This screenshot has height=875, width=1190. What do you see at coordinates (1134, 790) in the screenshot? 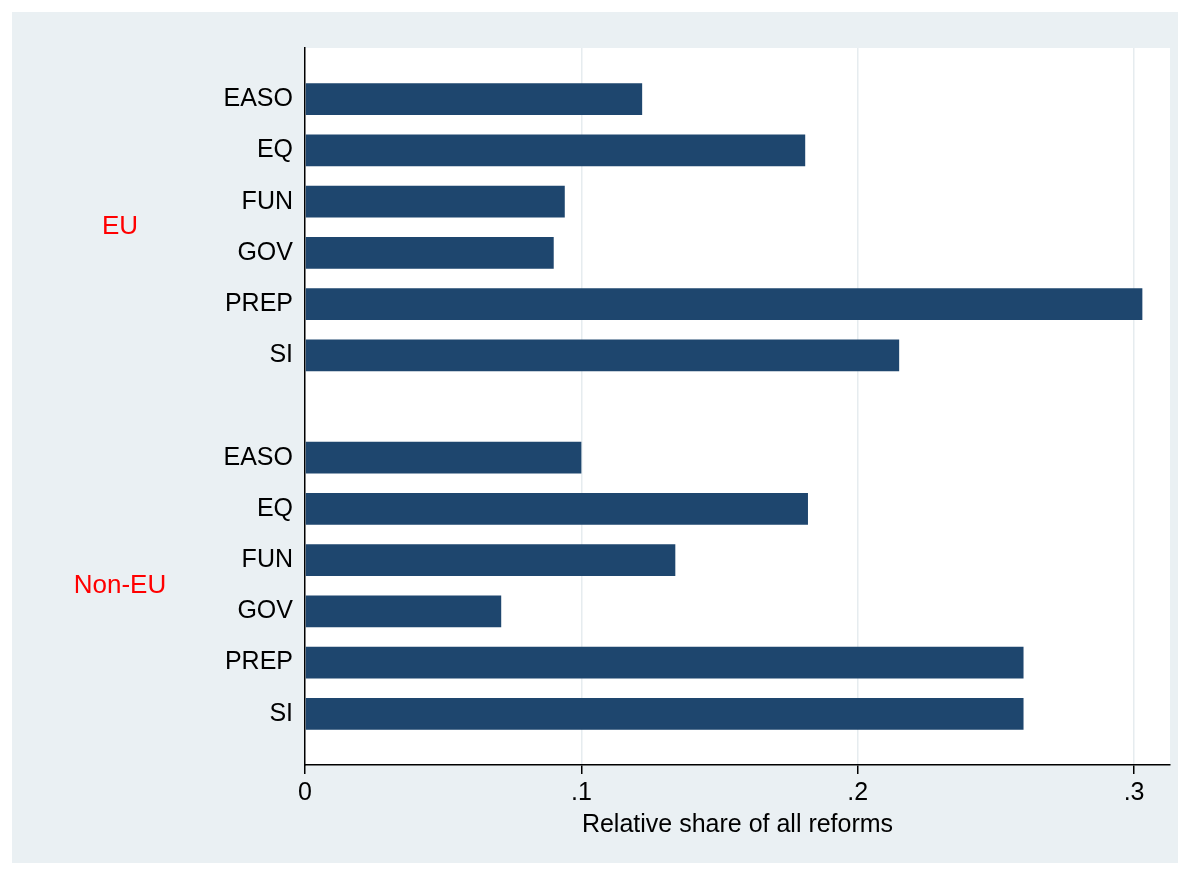
I see `x-tick-label: .3` at bounding box center [1134, 790].